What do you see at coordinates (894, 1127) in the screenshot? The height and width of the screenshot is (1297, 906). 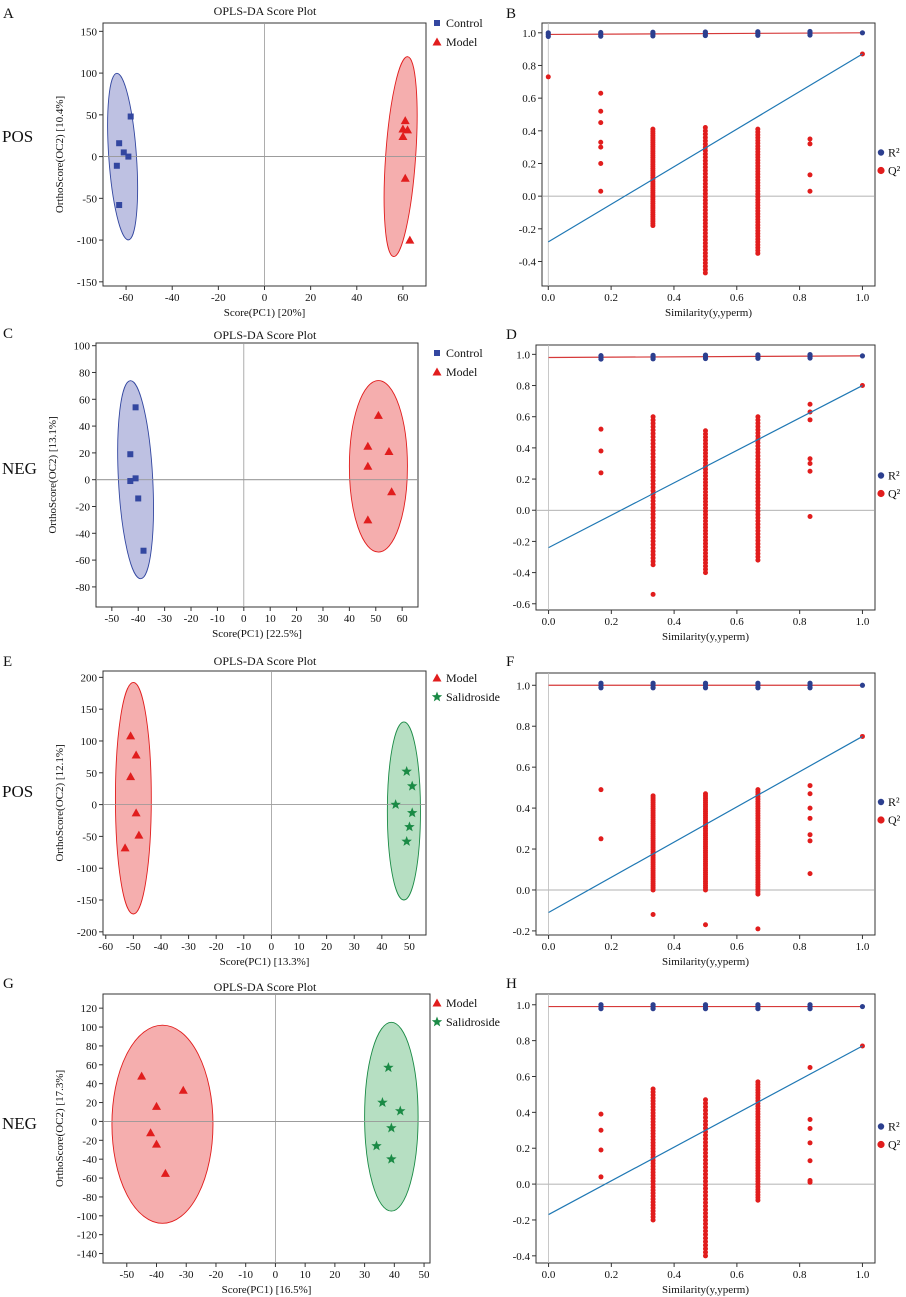 I see `legend-label-h-r2: R²` at bounding box center [894, 1127].